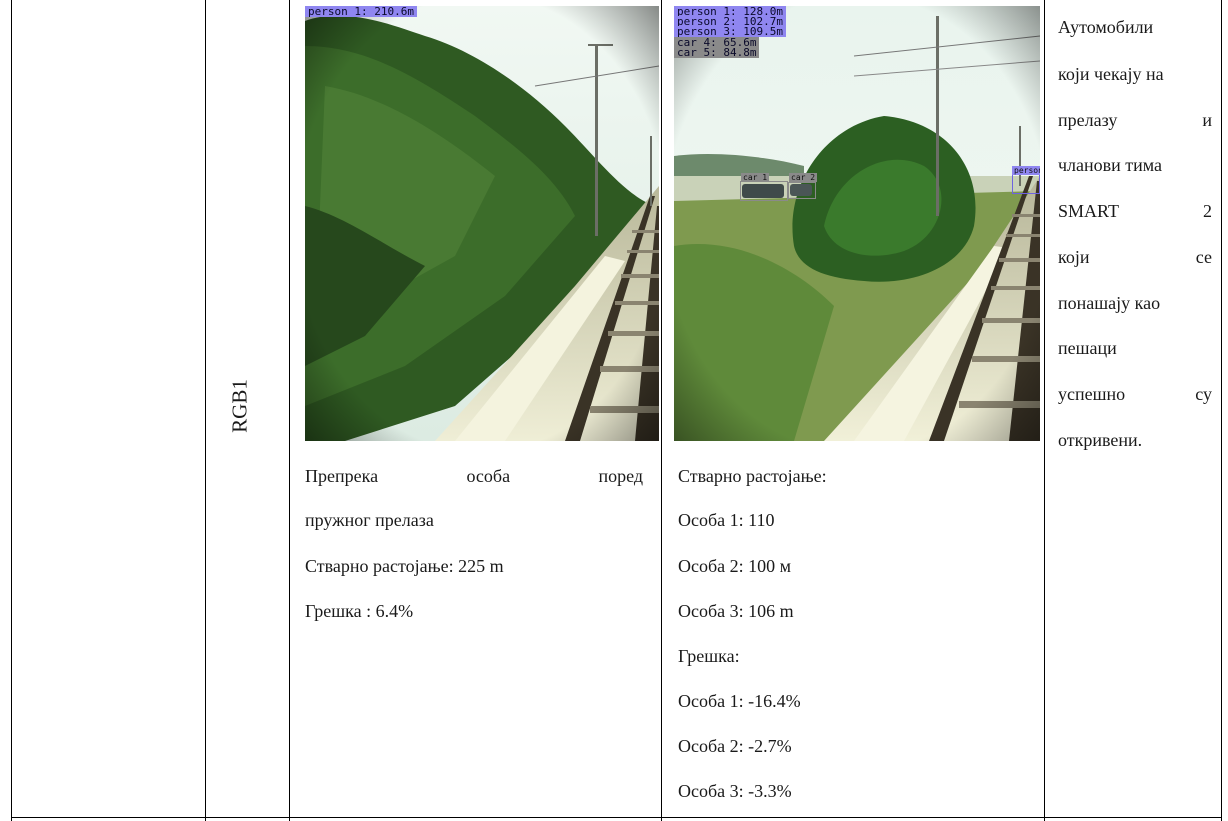 This screenshot has height=821, width=1228. Describe the element at coordinates (1092, 394) in the screenshot. I see `word: успешно` at that location.